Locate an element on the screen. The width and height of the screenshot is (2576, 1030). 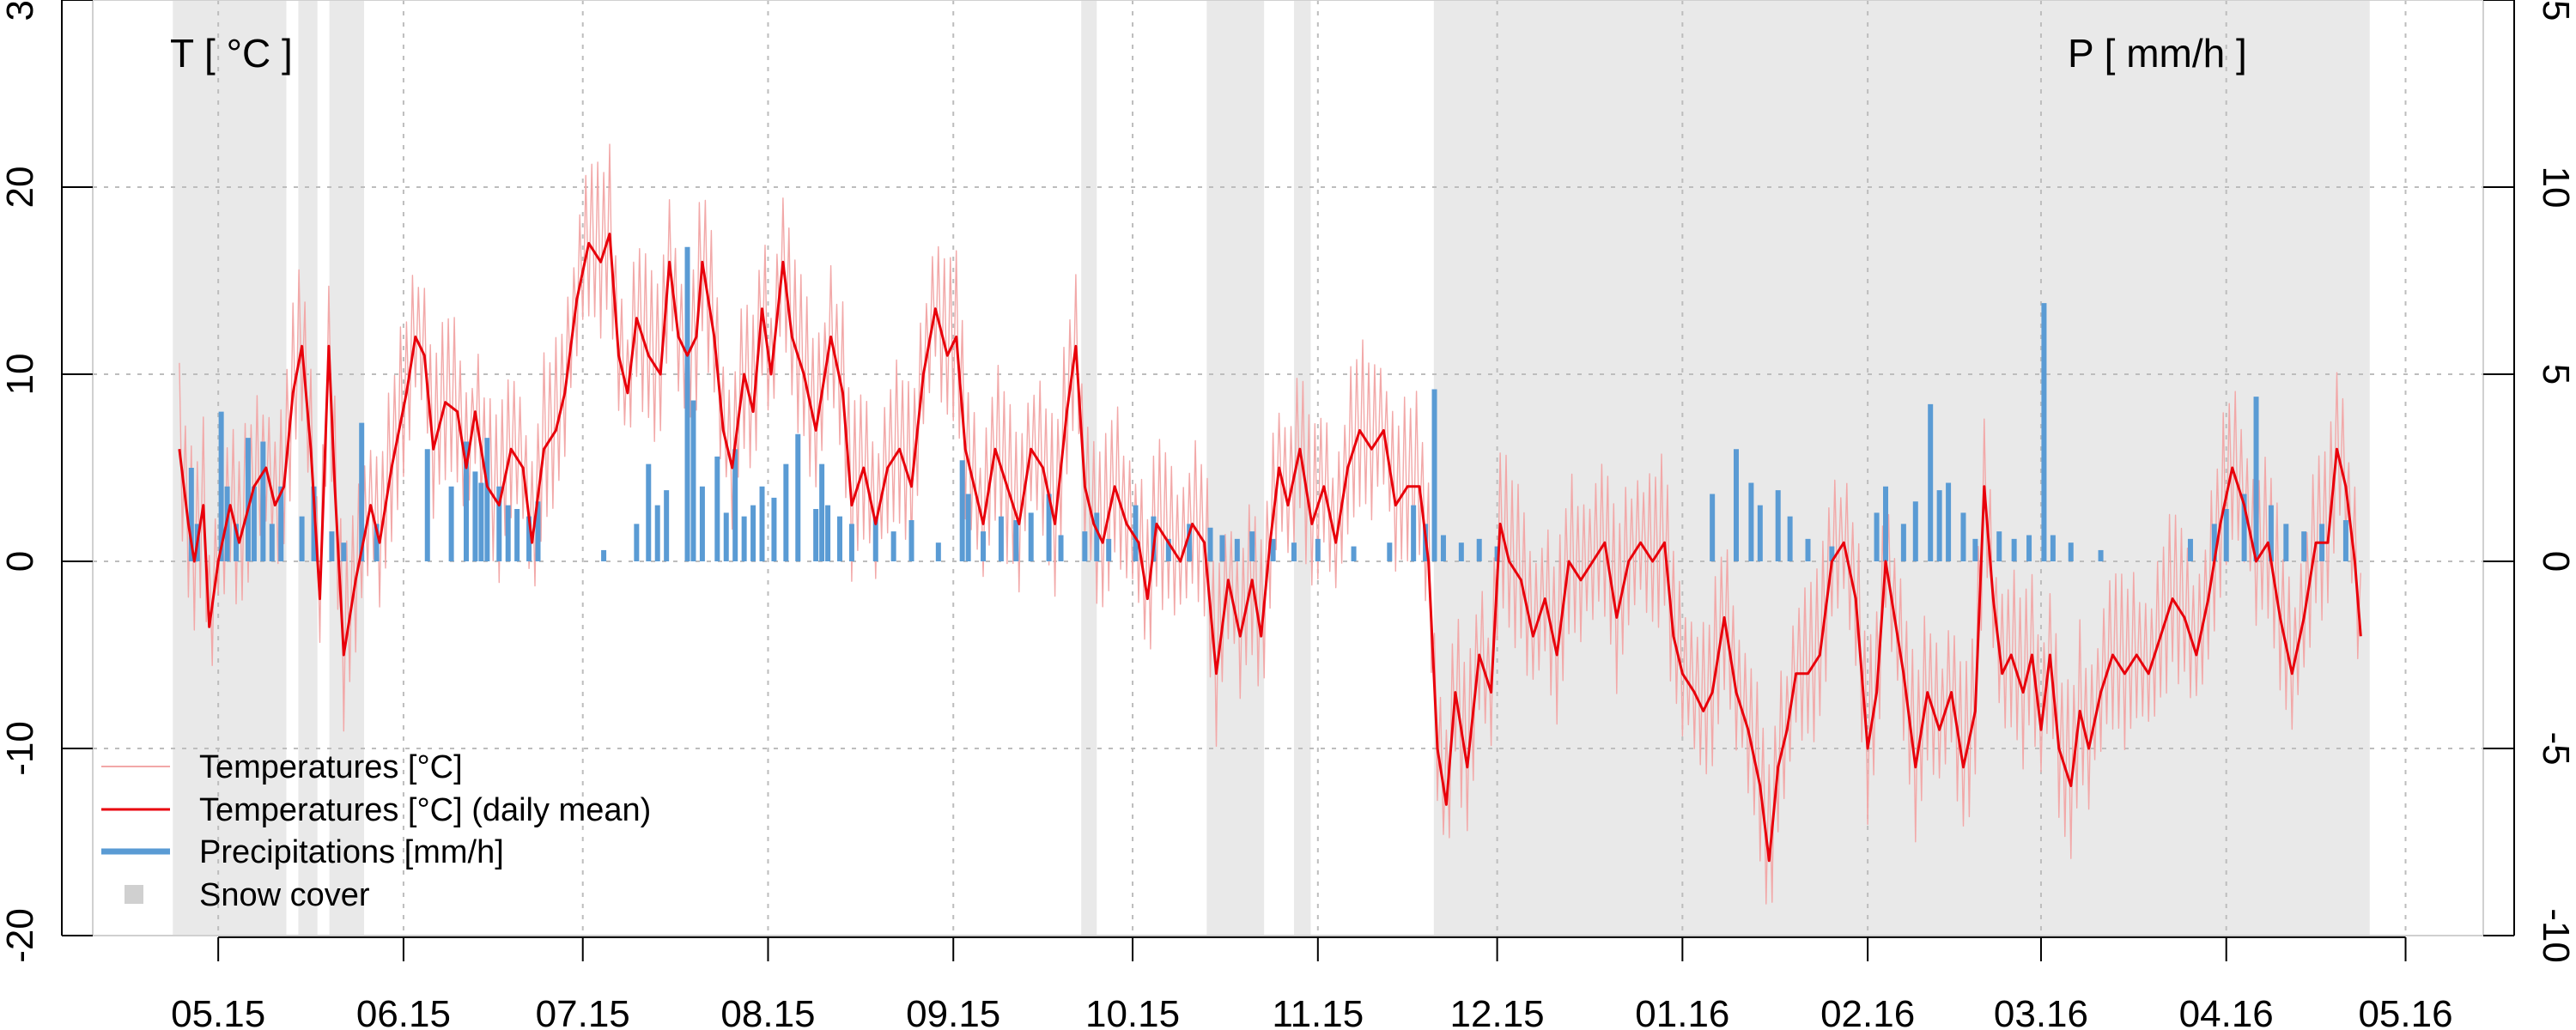
x-tick-label: 10.15 is located at coordinates (1133, 1011).